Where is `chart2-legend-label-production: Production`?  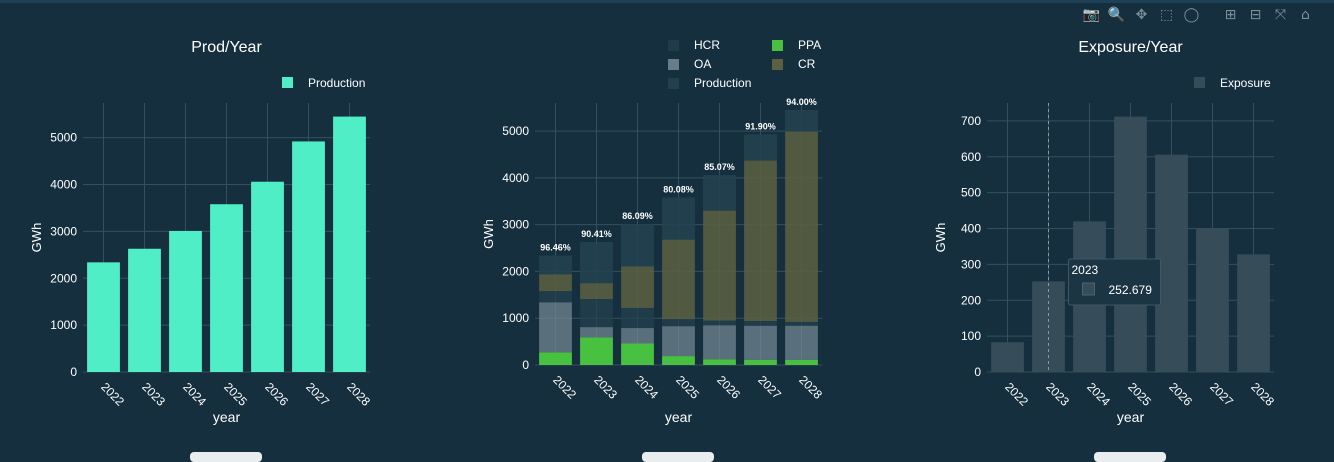
chart2-legend-label-production: Production is located at coordinates (722, 83).